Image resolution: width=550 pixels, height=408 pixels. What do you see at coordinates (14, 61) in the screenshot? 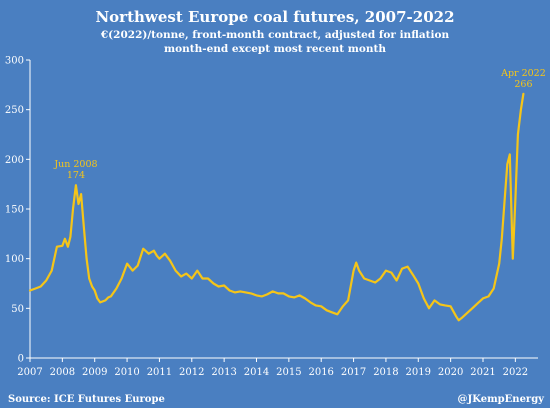
I see `y-tick-label: 300` at bounding box center [14, 61].